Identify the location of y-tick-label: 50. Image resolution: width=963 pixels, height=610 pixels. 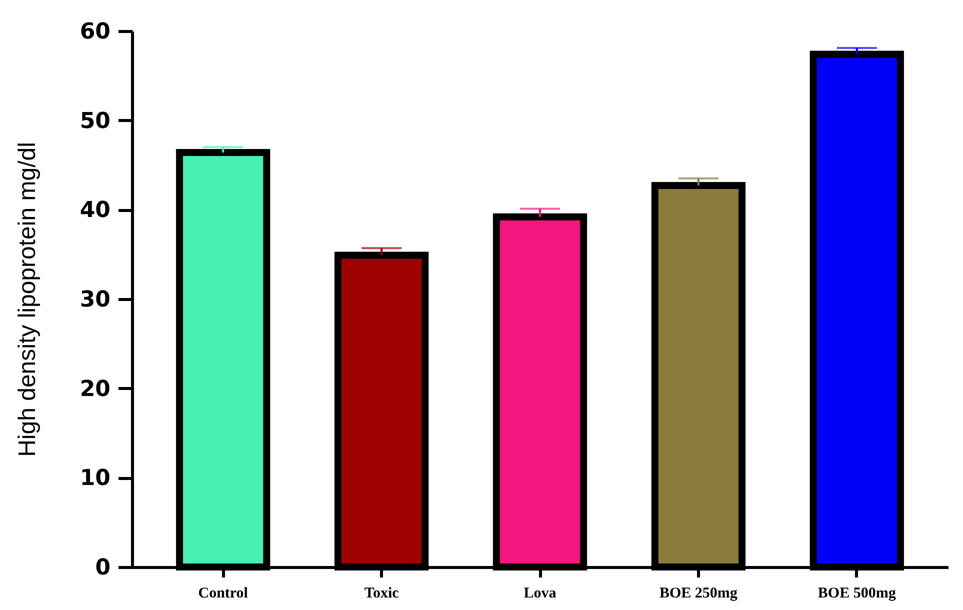
(95, 121).